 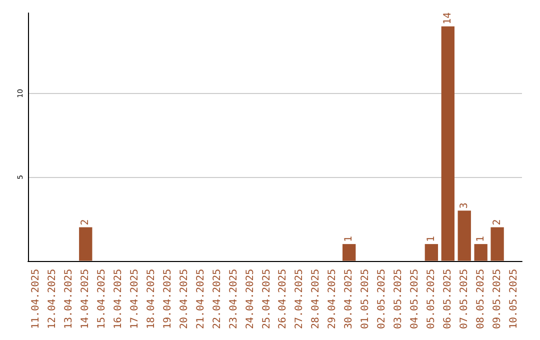 What do you see at coordinates (266, 299) in the screenshot?
I see `x-tick-label: 25.04.2025` at bounding box center [266, 299].